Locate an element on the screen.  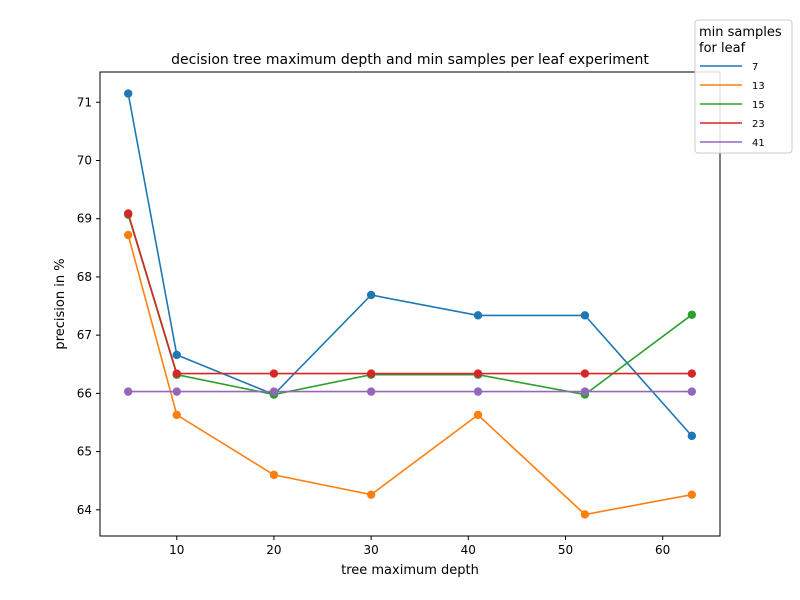
x-axis: 10 20 30 40 50 60 is located at coordinates (419, 546).